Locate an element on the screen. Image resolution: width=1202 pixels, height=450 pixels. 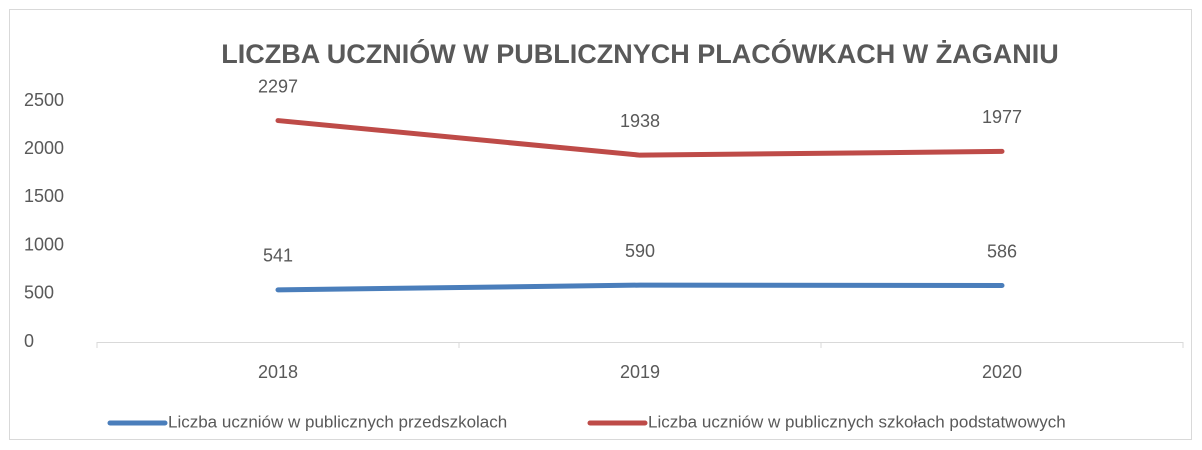
x-tick-label: 2020 is located at coordinates (1002, 372).